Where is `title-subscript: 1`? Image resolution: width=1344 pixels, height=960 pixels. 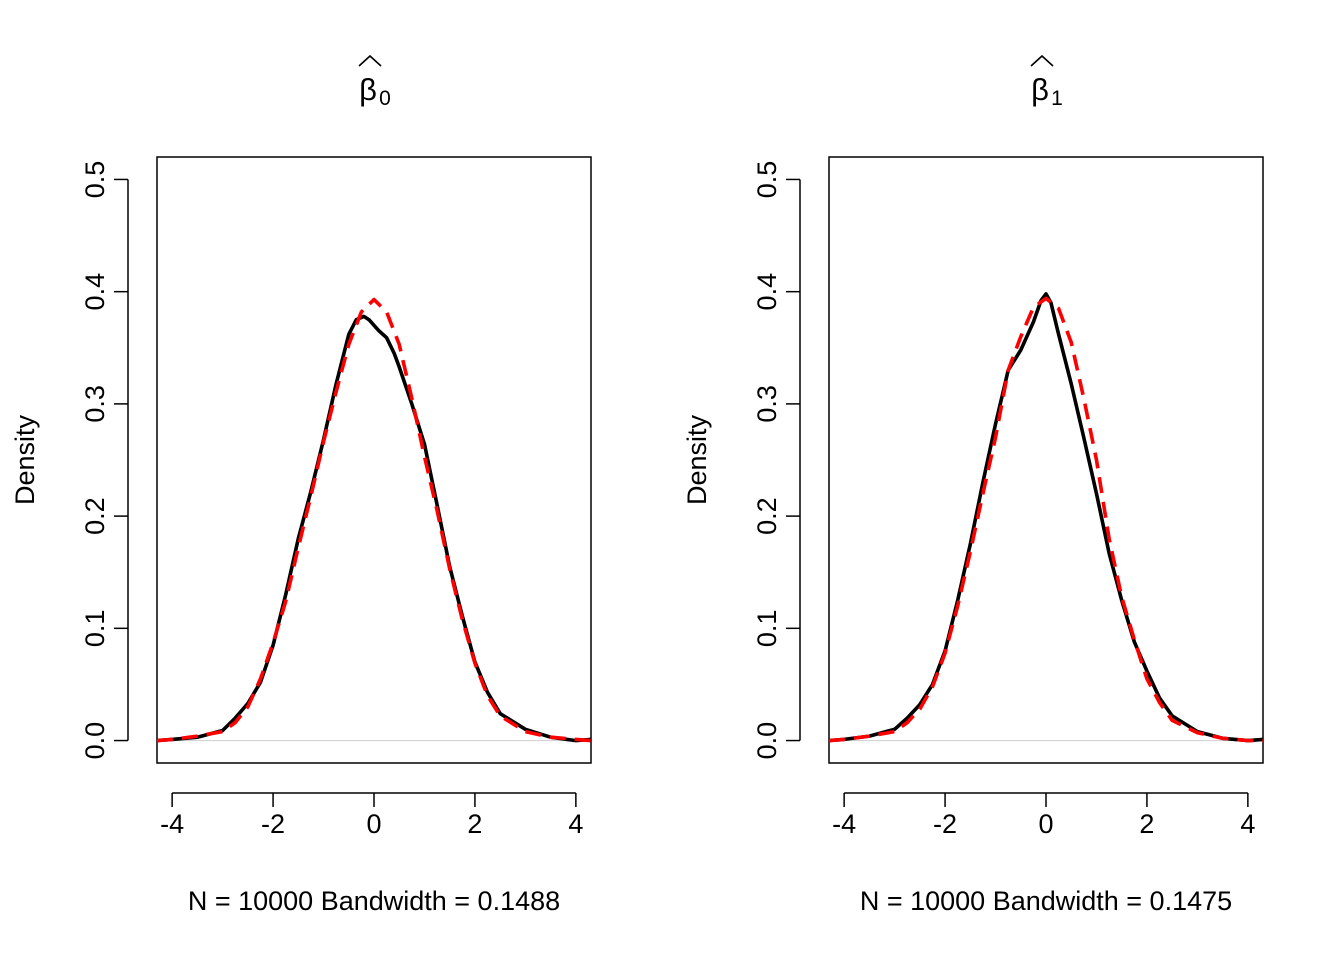
title-subscript: 1 is located at coordinates (1057, 98).